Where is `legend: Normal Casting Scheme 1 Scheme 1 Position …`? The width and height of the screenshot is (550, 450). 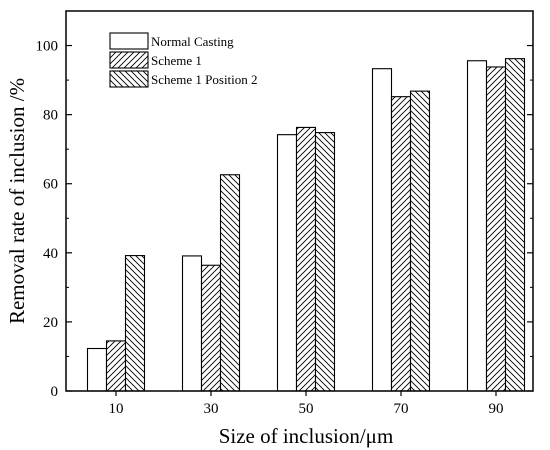
legend: Normal Casting Scheme 1 Scheme 1 Position … is located at coordinates (183, 60).